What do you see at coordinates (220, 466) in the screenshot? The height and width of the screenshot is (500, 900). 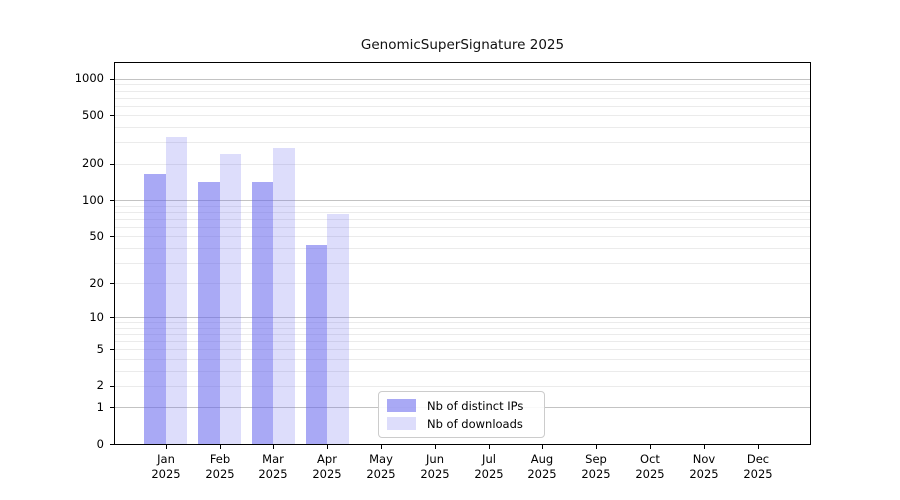 I see `x-tick-label-feb: Feb 2025` at bounding box center [220, 466].